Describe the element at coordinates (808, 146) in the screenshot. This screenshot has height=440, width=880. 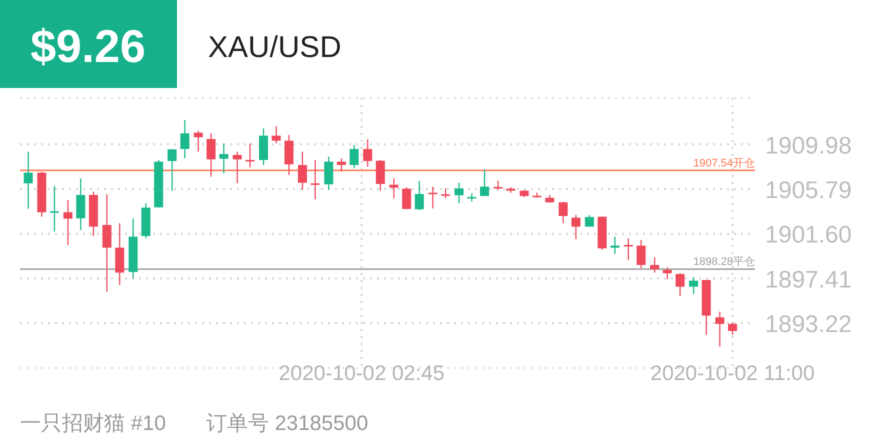
I see `y-tick-label: 1909.98` at that location.